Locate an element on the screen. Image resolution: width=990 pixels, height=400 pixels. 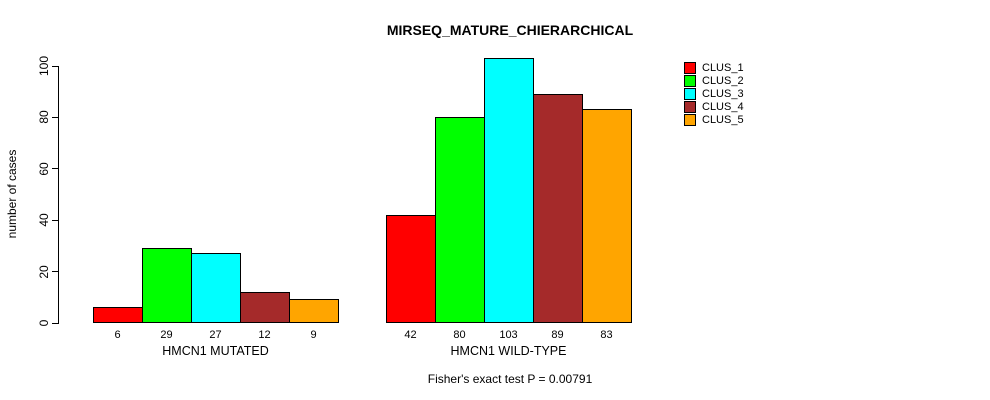
legend: CLUS_1 CLUS_2 CLUS_3 CLUS_4 CLUS_5 is located at coordinates (714, 94).